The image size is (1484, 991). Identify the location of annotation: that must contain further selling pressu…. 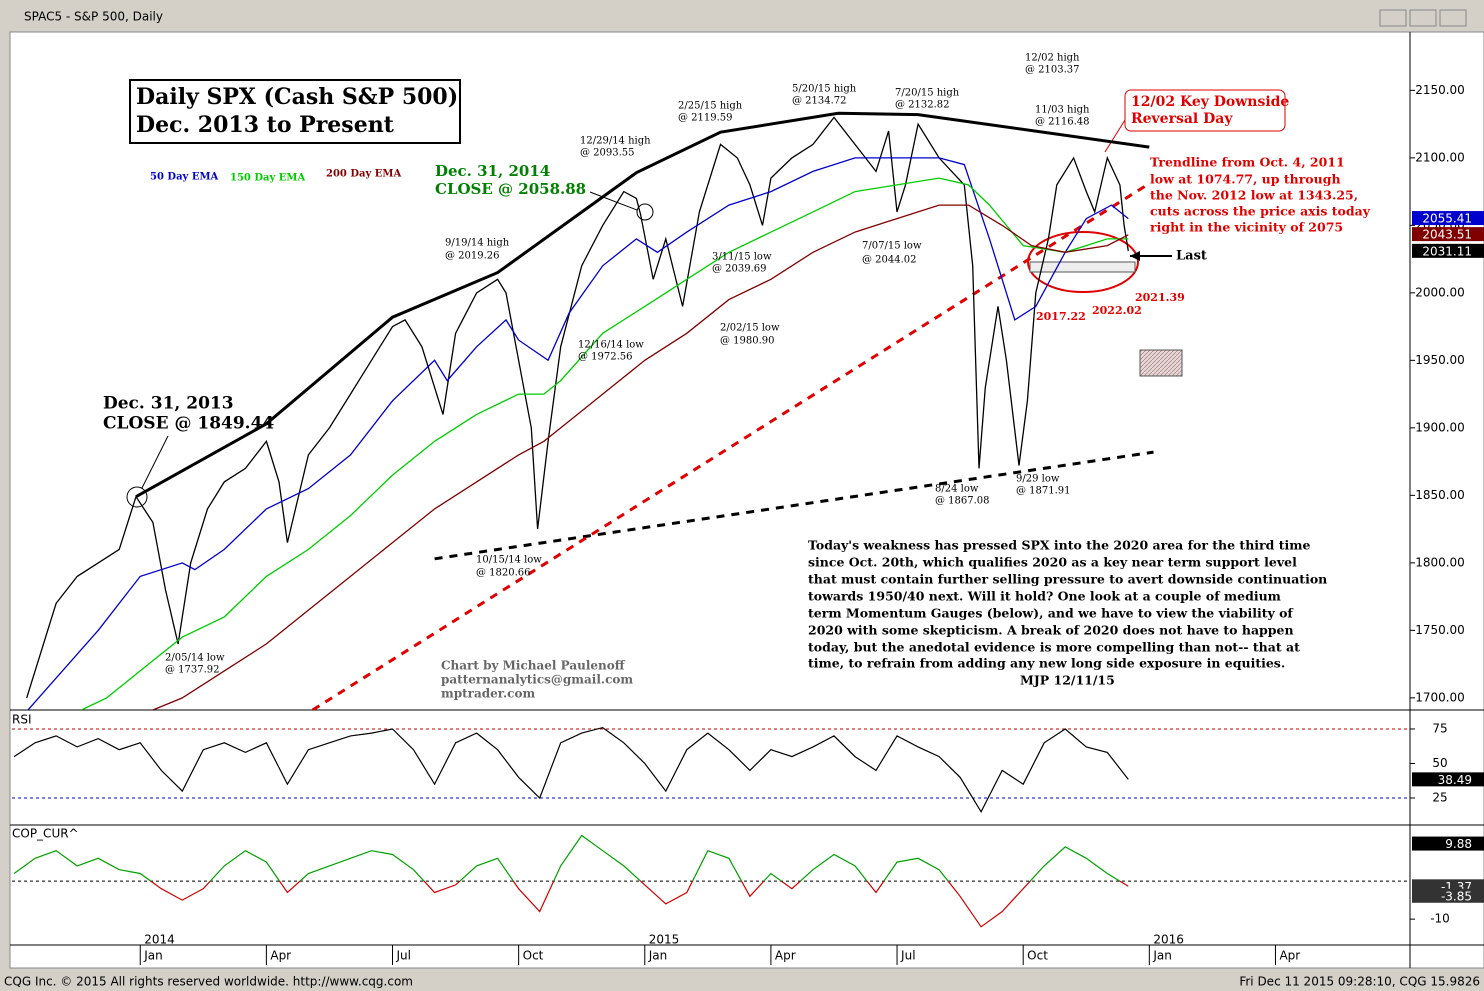
(1067, 579).